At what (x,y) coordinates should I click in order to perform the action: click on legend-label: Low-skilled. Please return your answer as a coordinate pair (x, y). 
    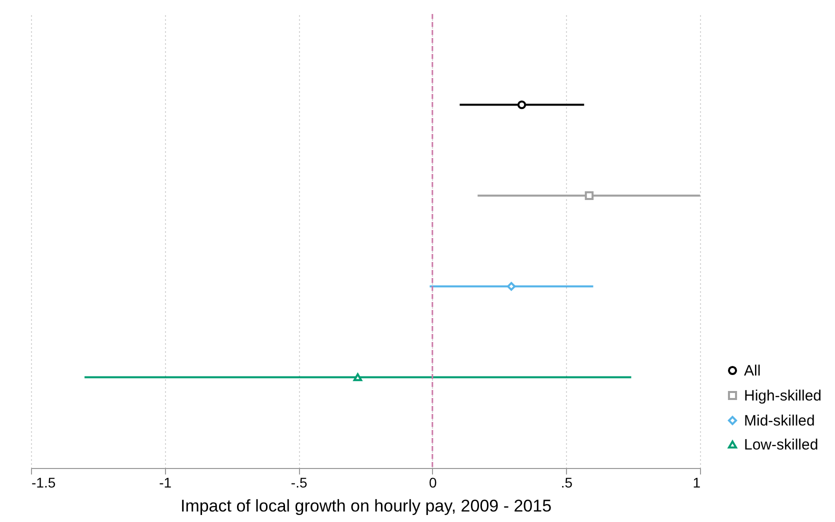
    Looking at the image, I should click on (781, 445).